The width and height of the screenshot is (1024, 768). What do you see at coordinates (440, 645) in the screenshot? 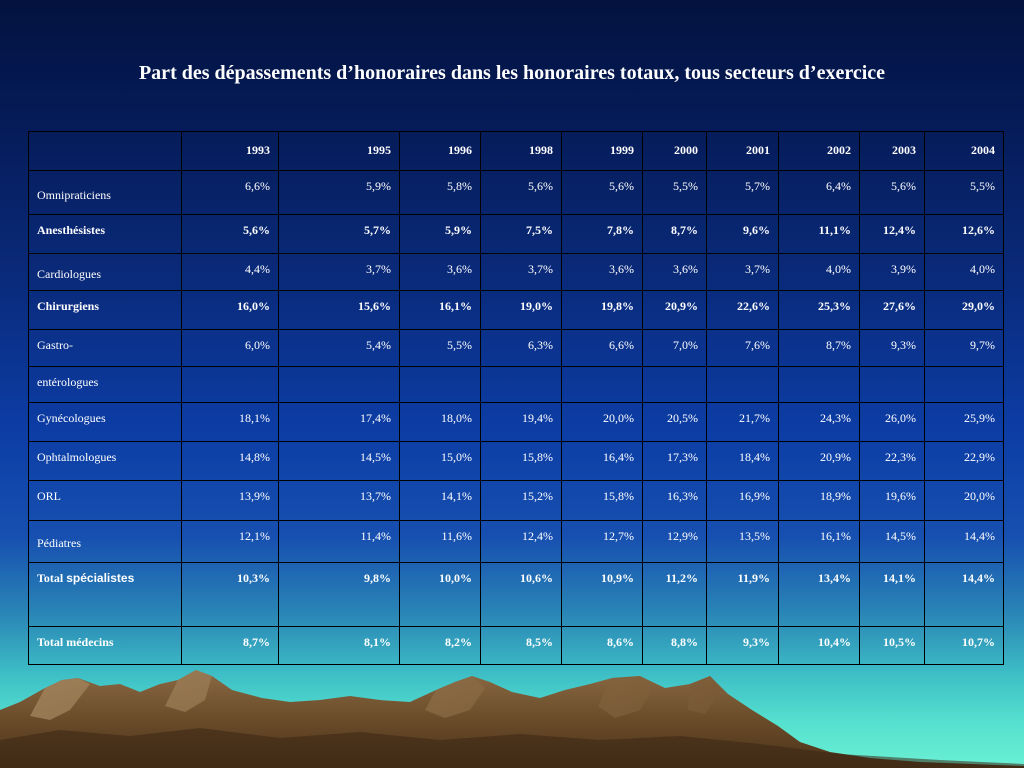
I see `table-cell: 8,2%` at bounding box center [440, 645].